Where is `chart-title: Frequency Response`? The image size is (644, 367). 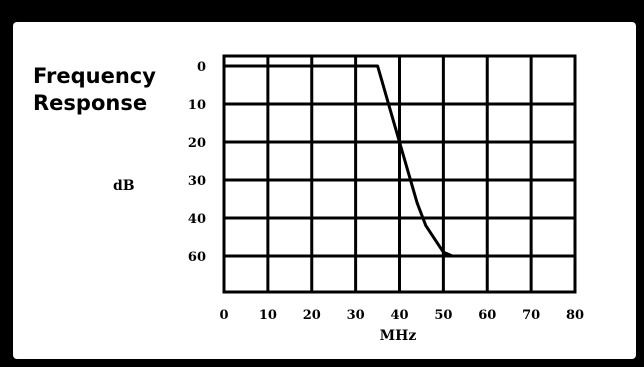
chart-title: Frequency Response is located at coordinates (94, 89).